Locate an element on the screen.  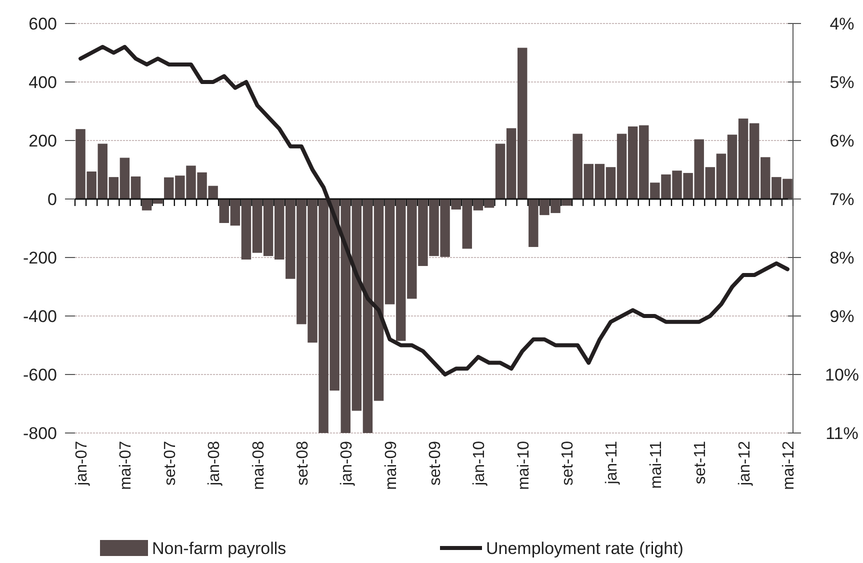
y2-tick-label: 8% is located at coordinates (842, 258).